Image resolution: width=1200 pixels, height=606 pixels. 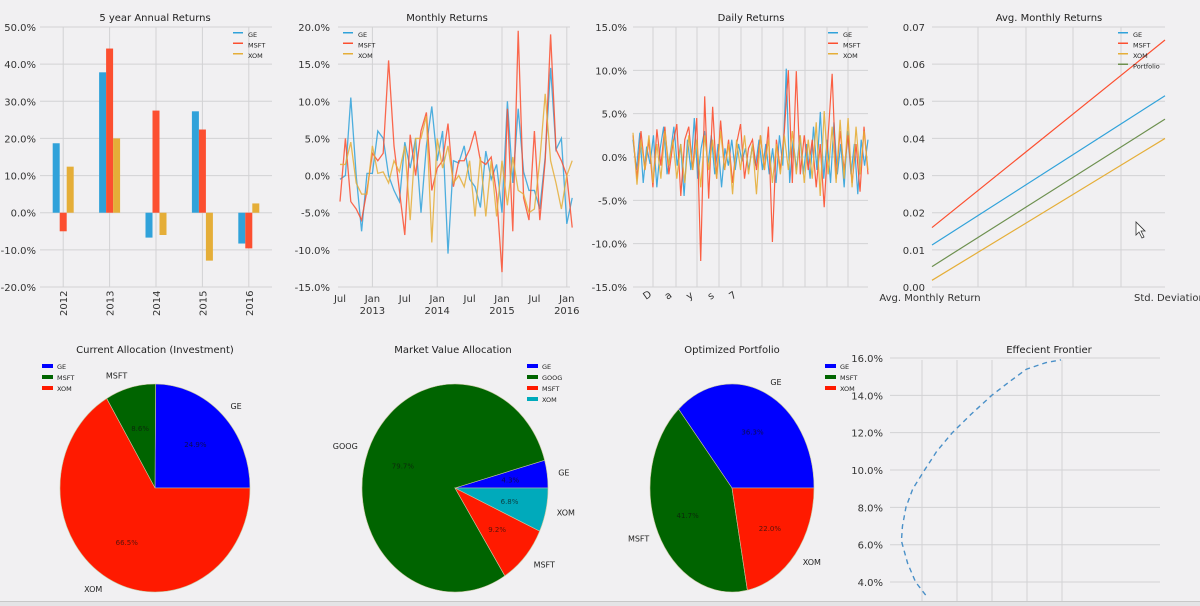 What do you see at coordinates (156, 161) in the screenshot?
I see `bar-msft-2014` at bounding box center [156, 161].